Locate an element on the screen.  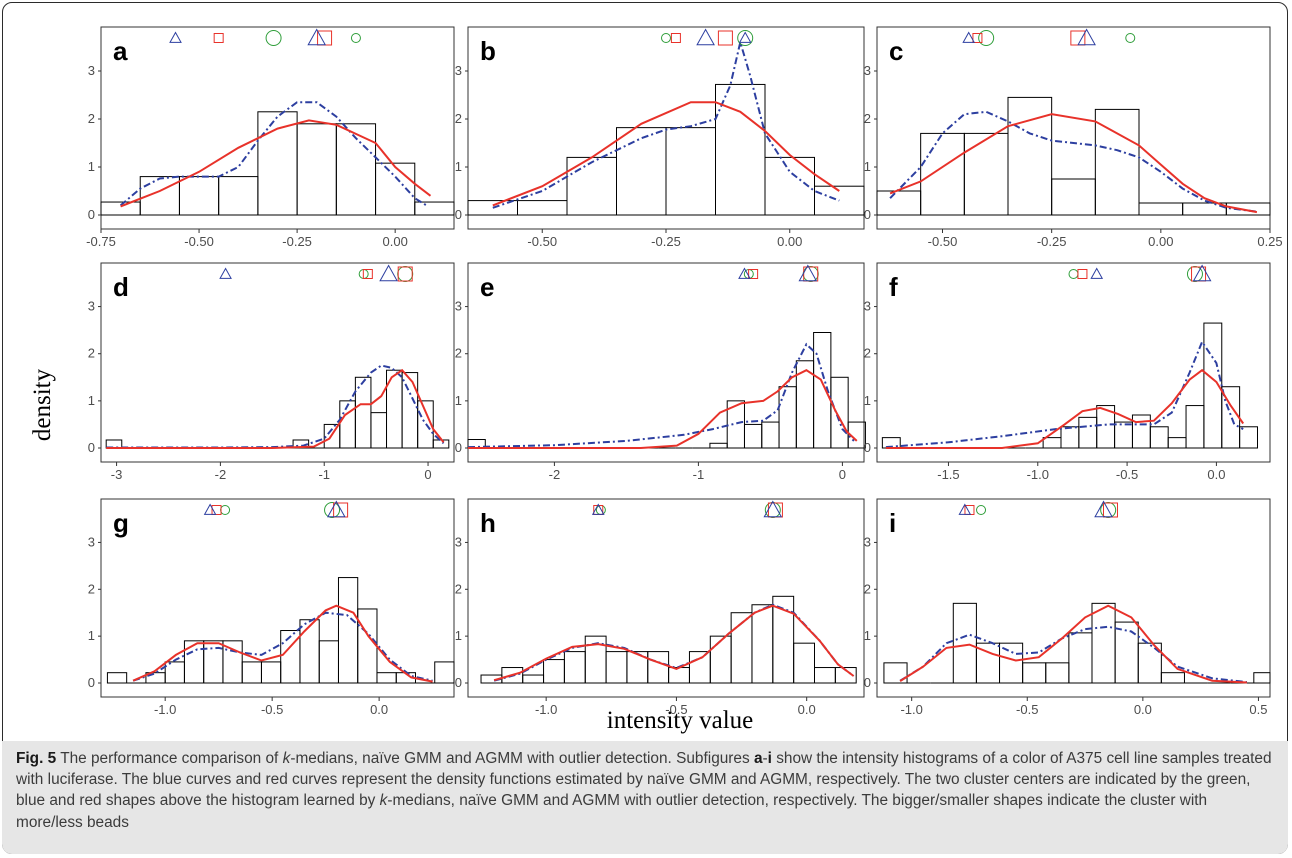
x-tick-label: 0.5 is located at coordinates (1258, 709).